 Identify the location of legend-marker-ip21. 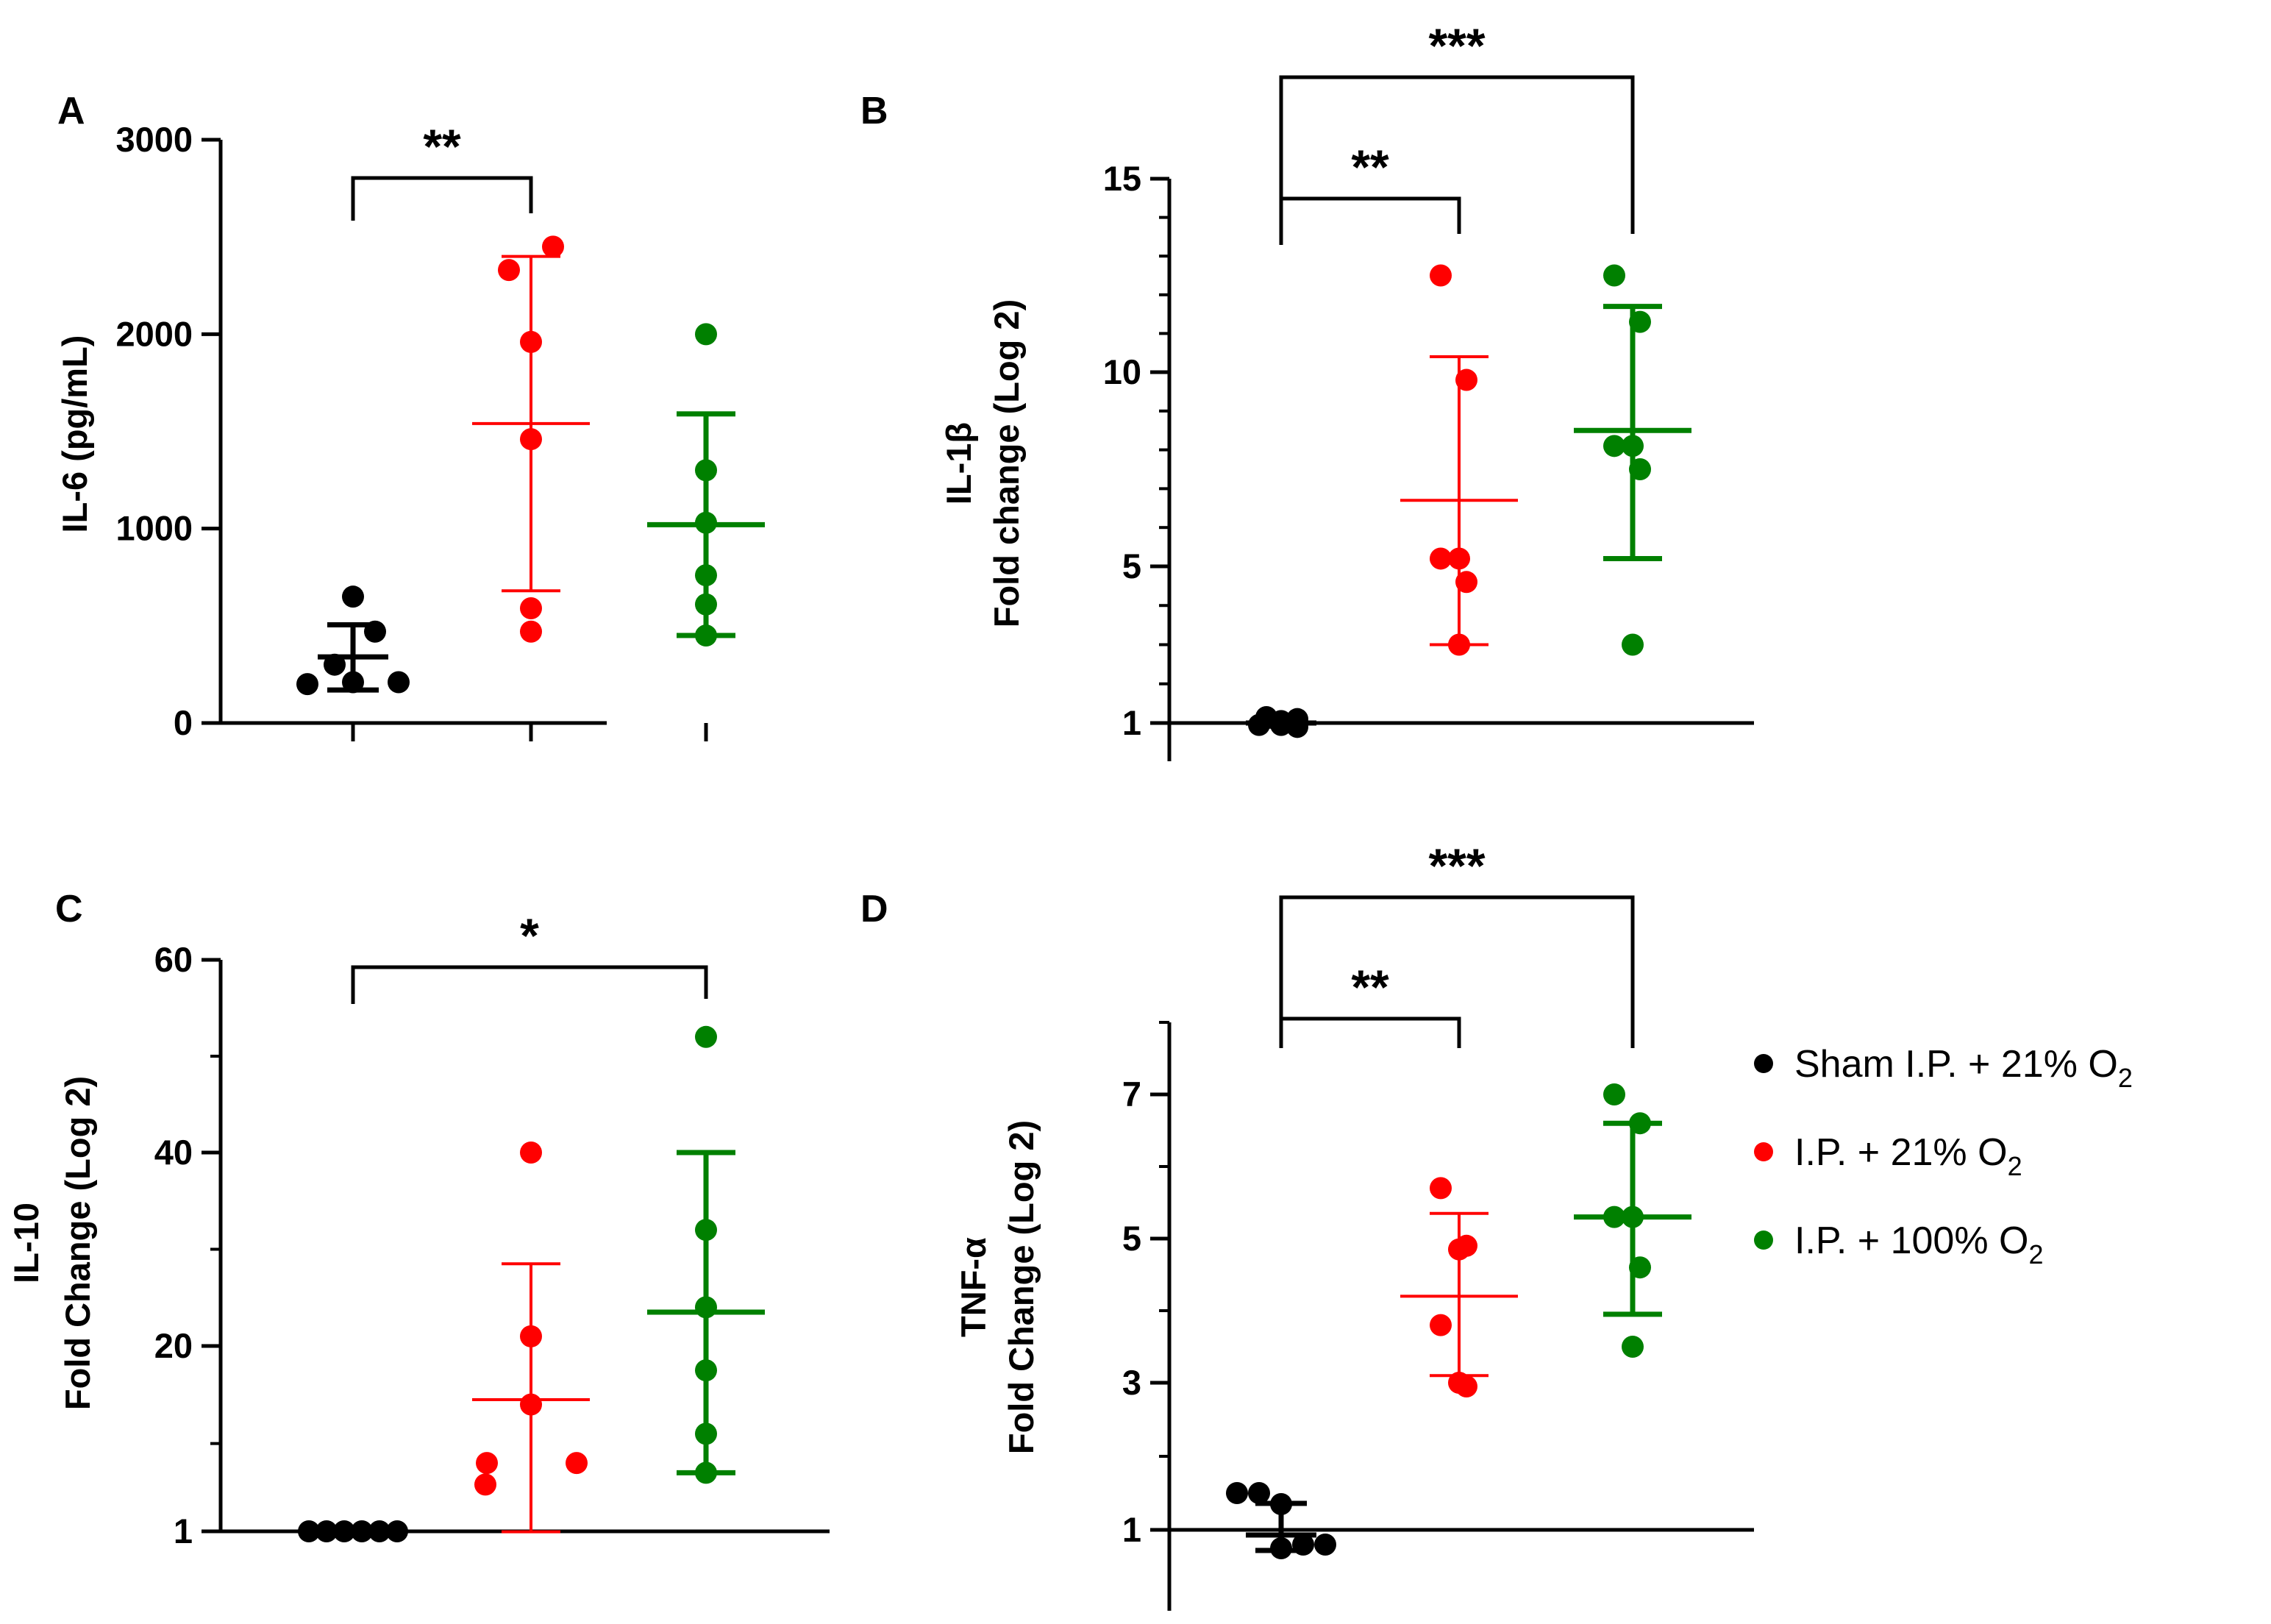
(1763, 1151).